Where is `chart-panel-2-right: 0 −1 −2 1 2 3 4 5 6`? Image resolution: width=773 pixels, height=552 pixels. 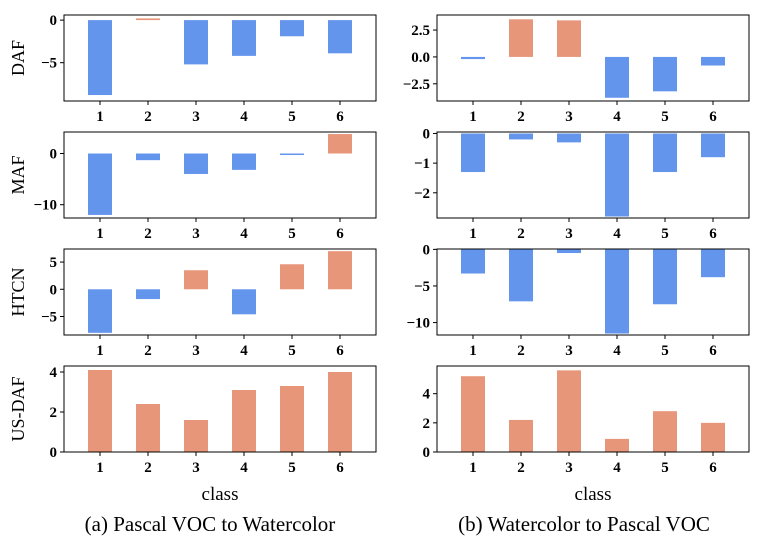 chart-panel-2-right: 0 −1 −2 1 2 3 4 5 6 is located at coordinates (582, 184).